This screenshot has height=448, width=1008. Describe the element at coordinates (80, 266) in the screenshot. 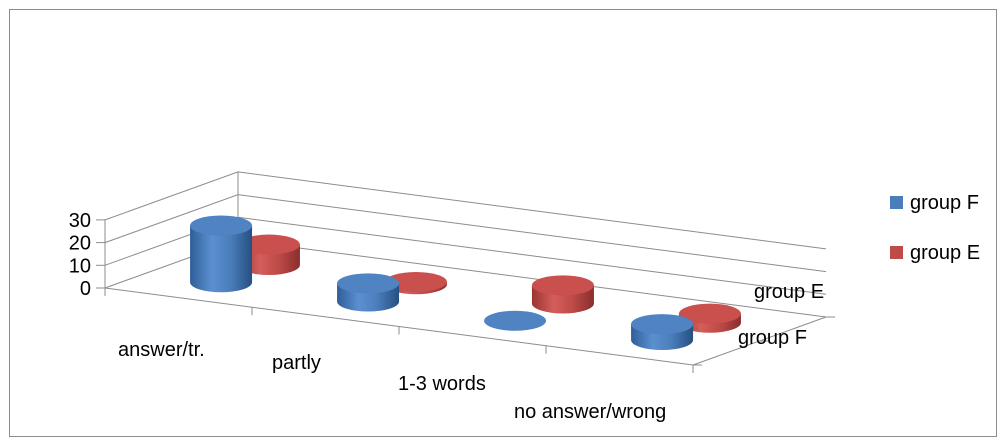

I see `value-tick-label: 10` at that location.